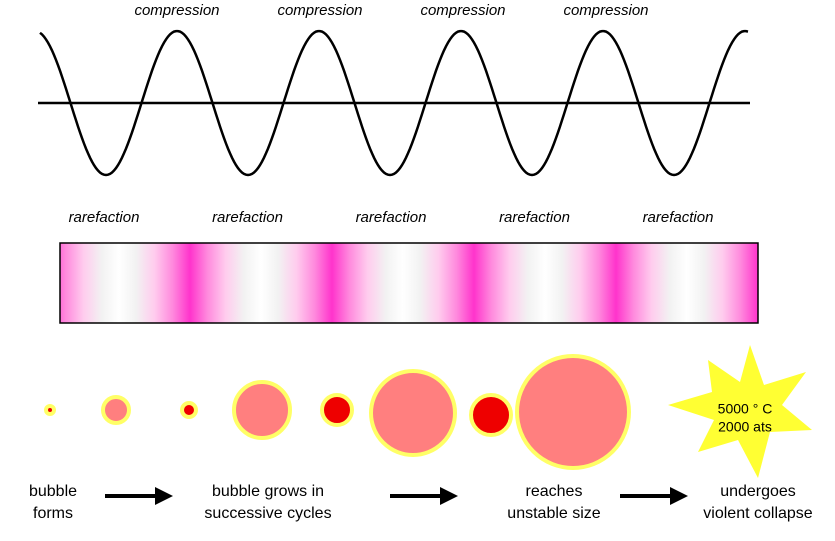 This screenshot has width=835, height=541. What do you see at coordinates (267, 513) in the screenshot?
I see `stage-label: successive cycles` at bounding box center [267, 513].